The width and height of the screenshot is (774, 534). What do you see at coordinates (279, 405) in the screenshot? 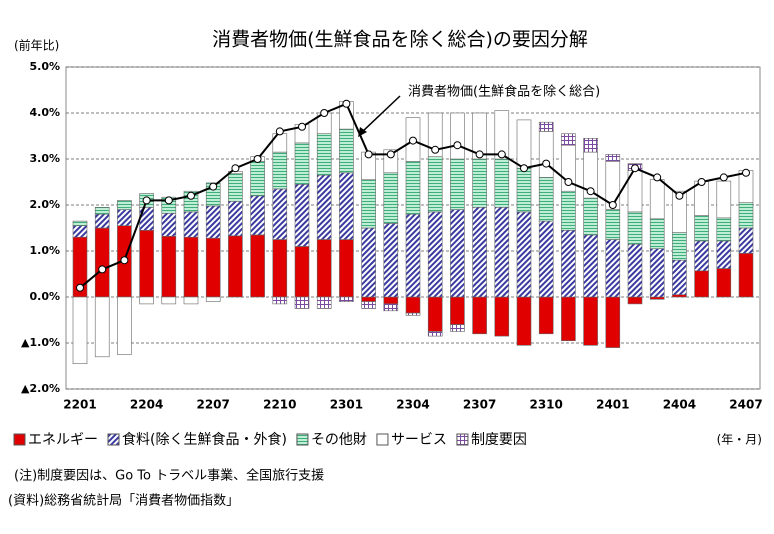
I see `x-tick-label: 2210` at bounding box center [279, 405].